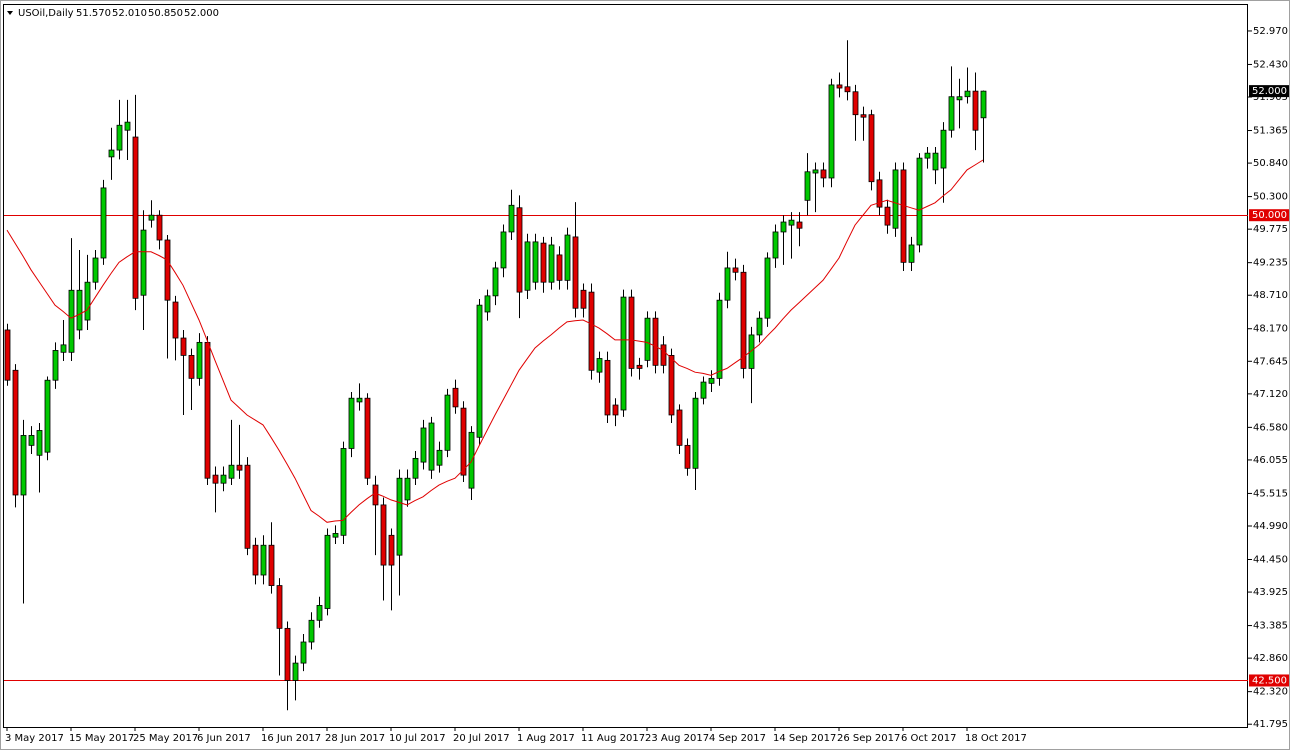  Describe the element at coordinates (737, 738) in the screenshot. I see `x-tick-label: 4 Sep 2017` at that location.